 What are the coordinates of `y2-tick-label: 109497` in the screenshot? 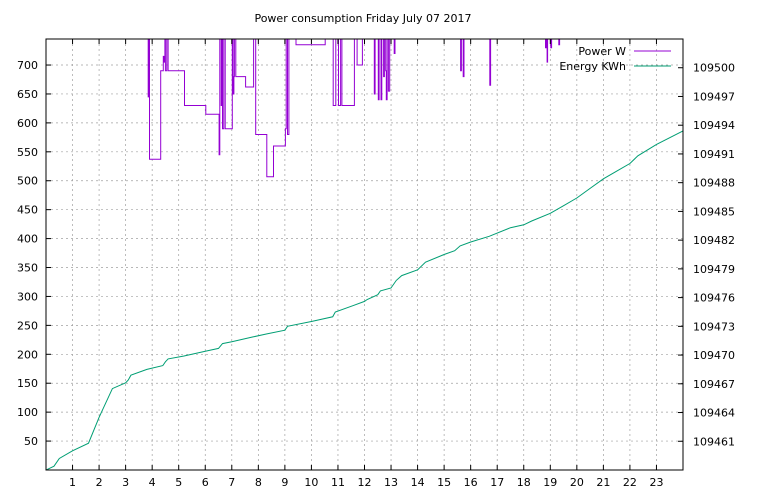 It's located at (714, 96).